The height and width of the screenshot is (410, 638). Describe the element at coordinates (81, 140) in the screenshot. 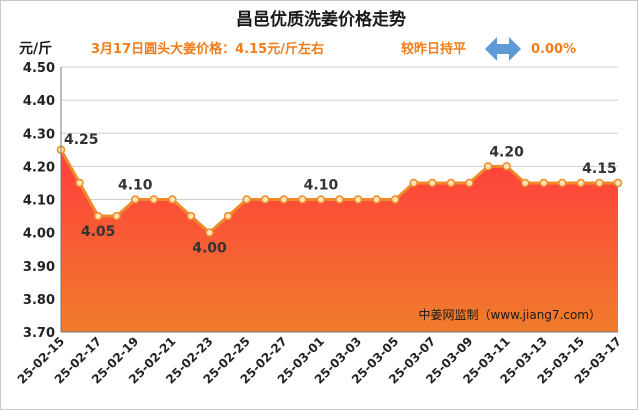

I see `data-label: 4.25` at that location.